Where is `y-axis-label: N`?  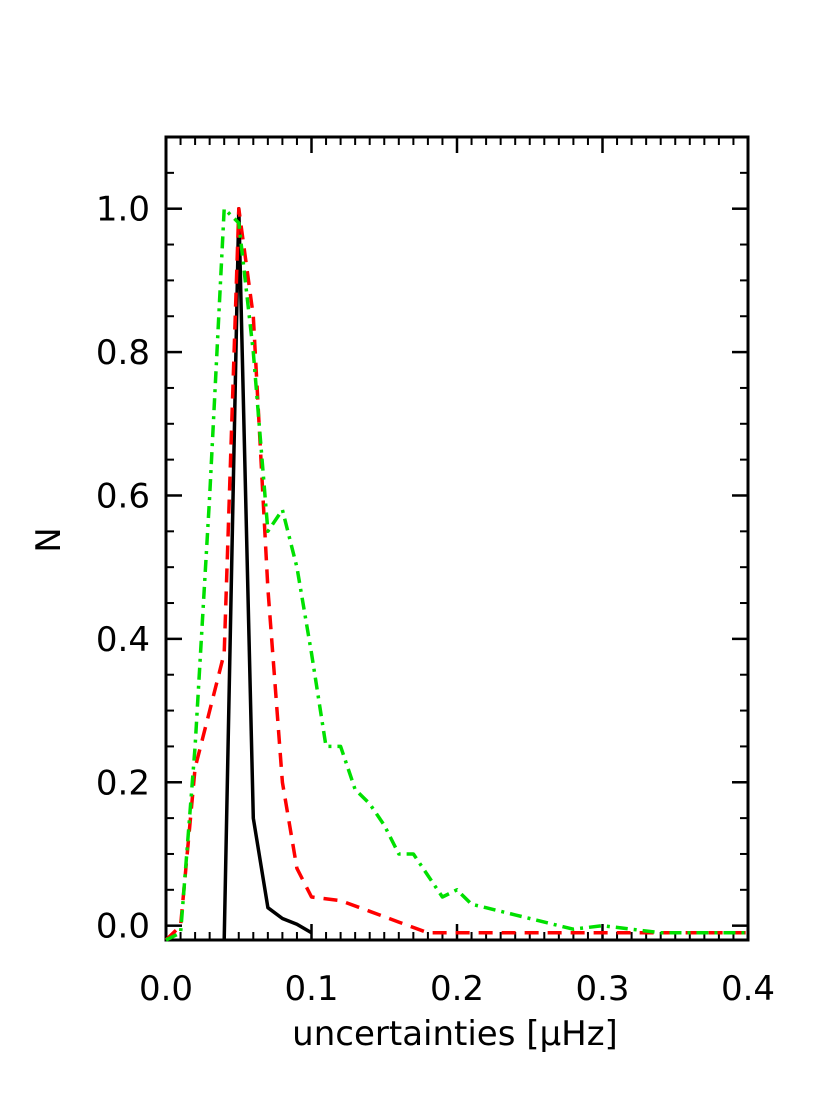 y-axis-label: N is located at coordinates (49, 539).